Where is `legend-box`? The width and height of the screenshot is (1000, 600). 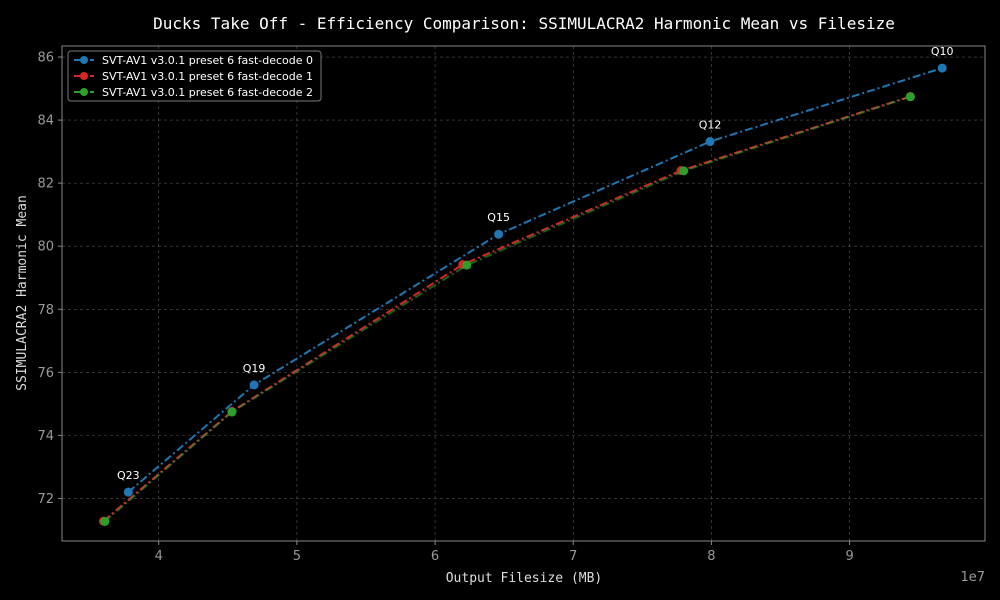
legend-box is located at coordinates (194, 76).